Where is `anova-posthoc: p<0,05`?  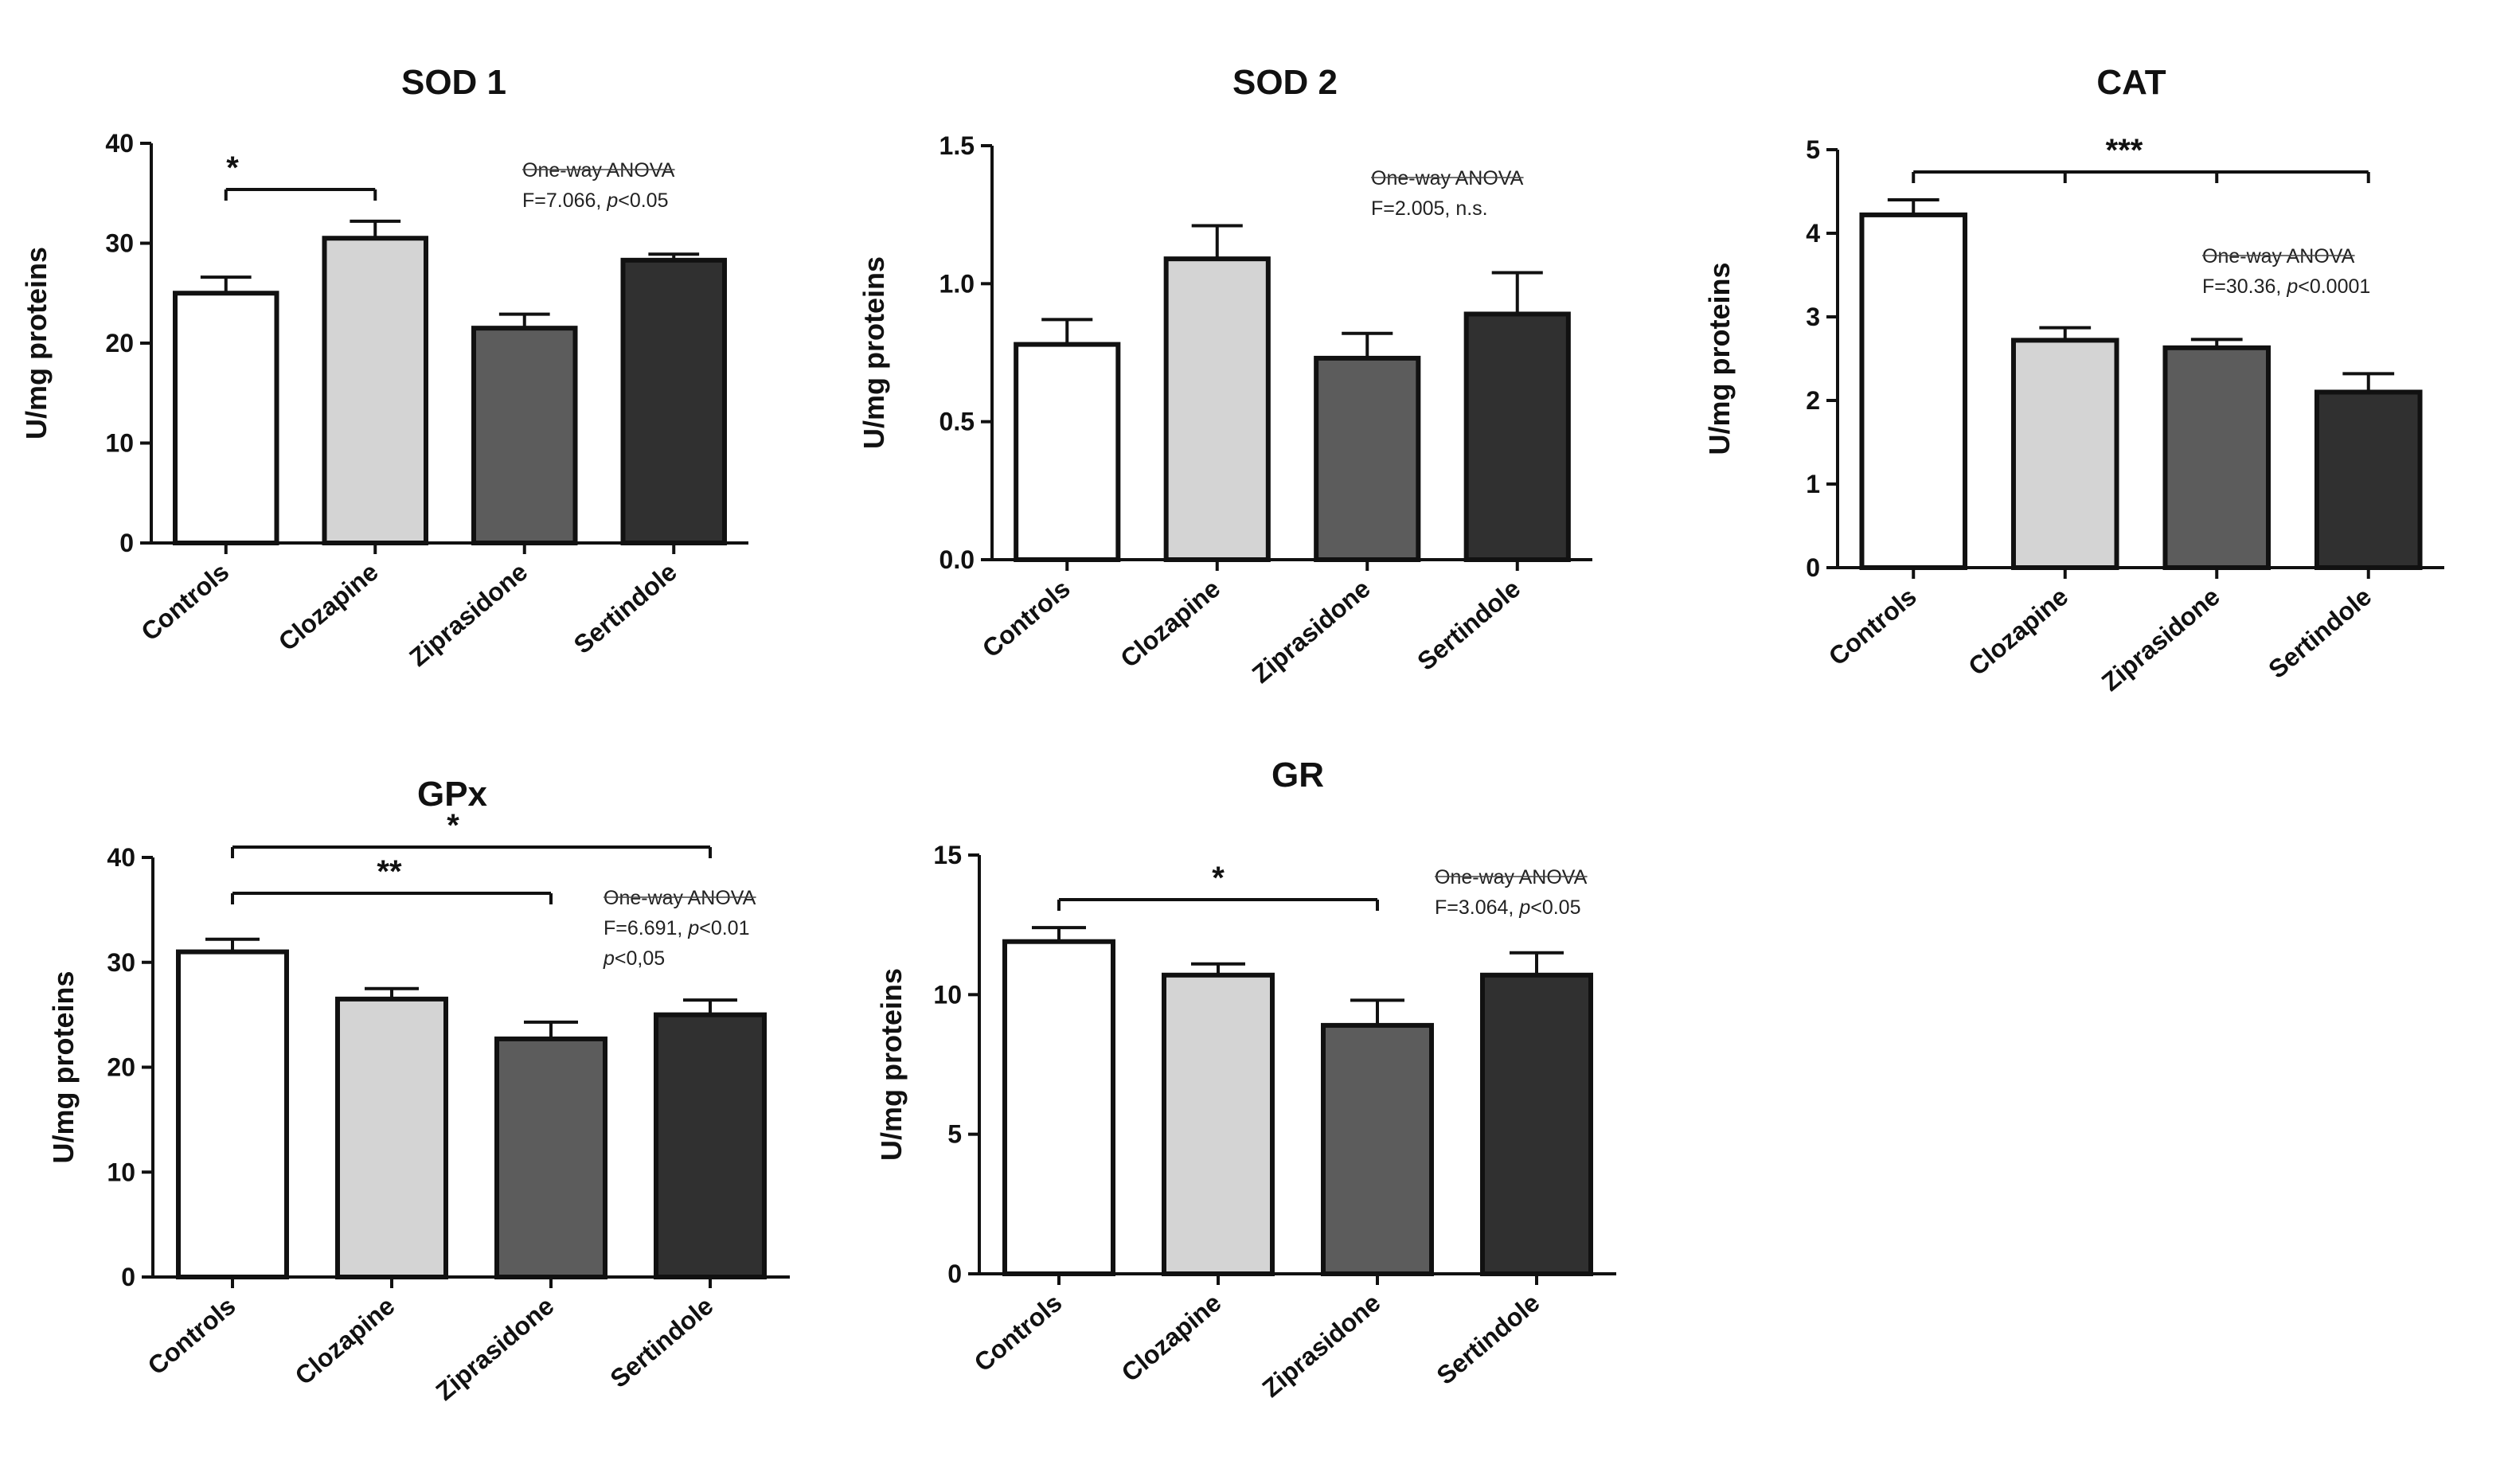 anova-posthoc: p<0,05 is located at coordinates (634, 958).